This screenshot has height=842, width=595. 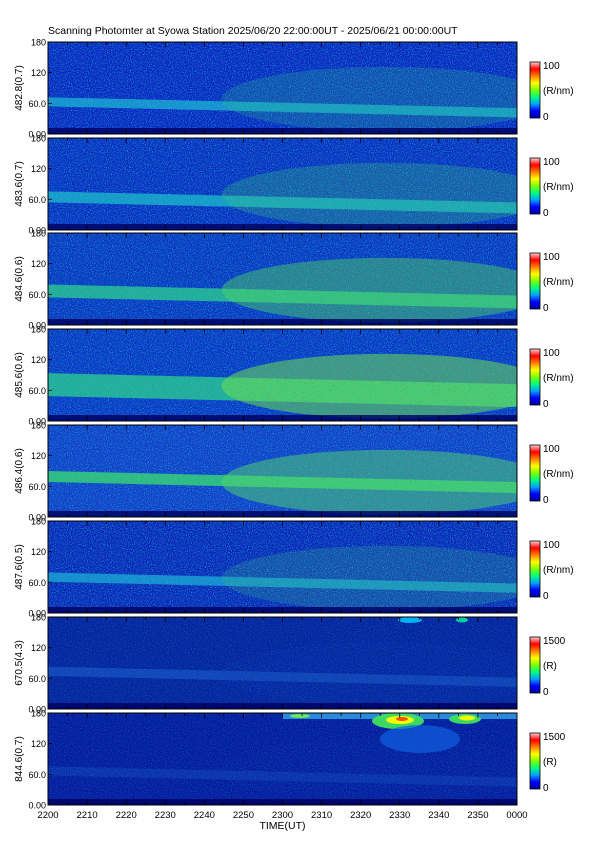 I want to click on x-tick-label: 0000, so click(x=516, y=815).